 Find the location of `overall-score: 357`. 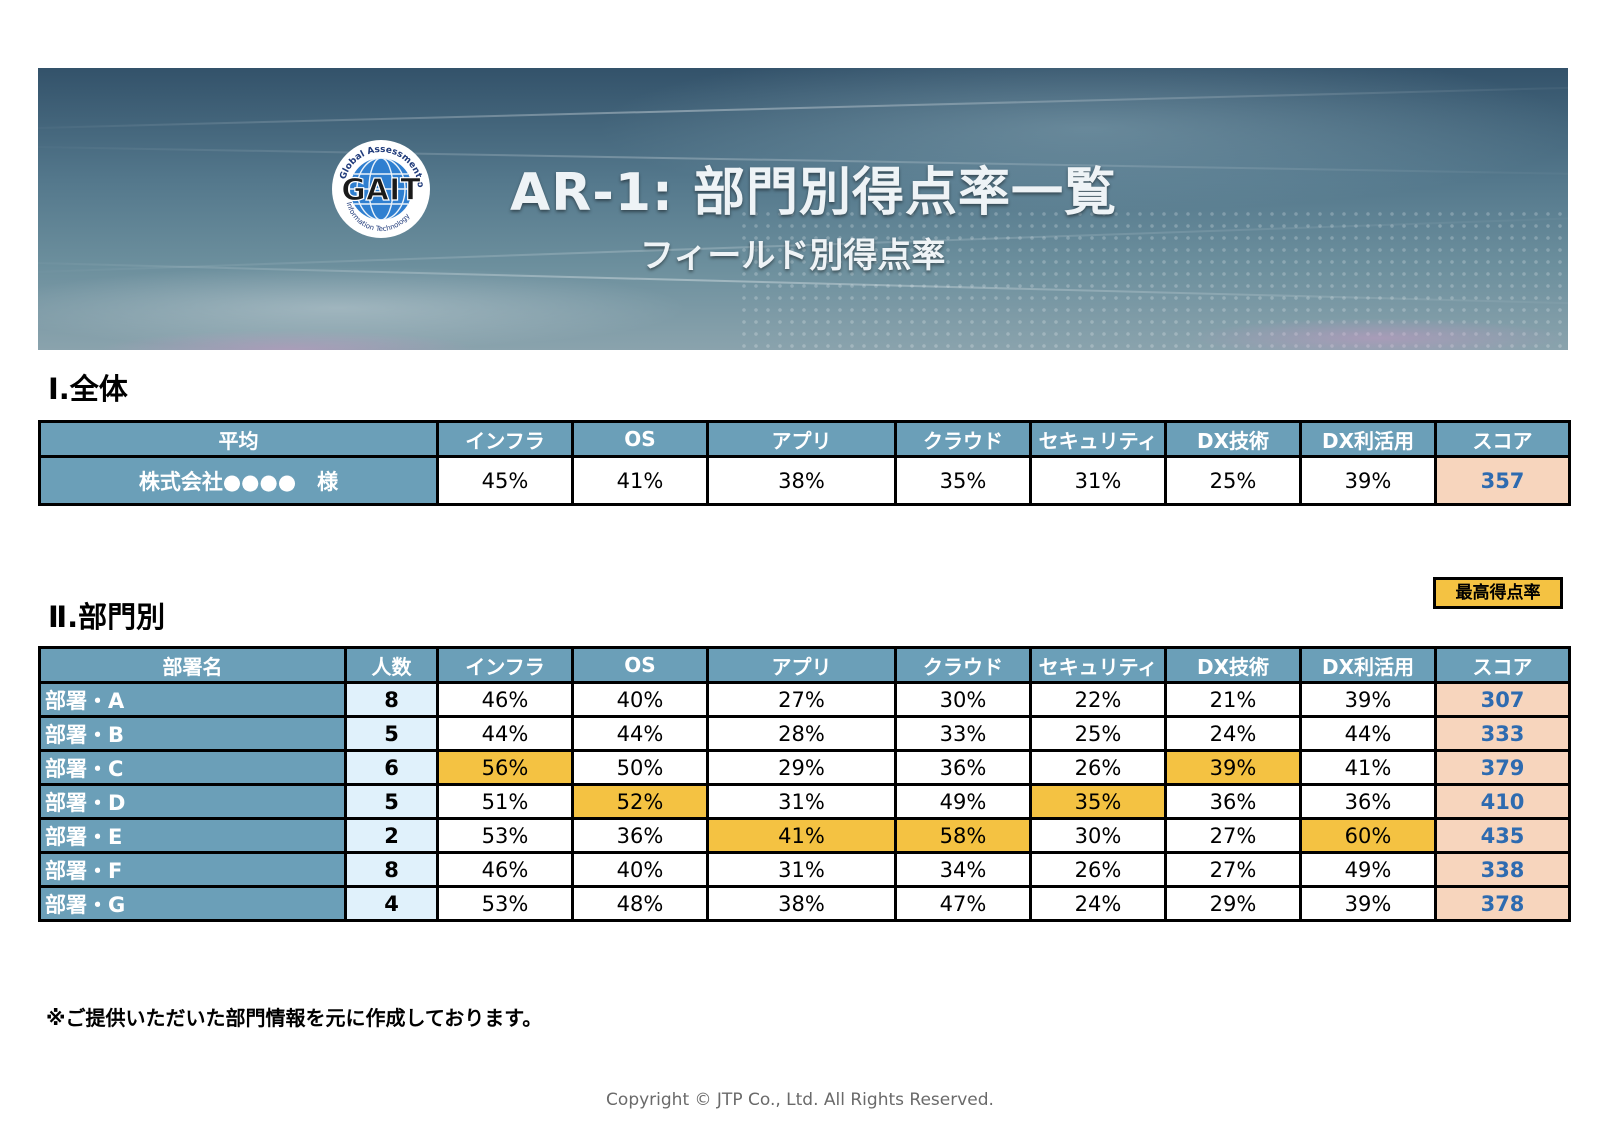

overall-score: 357 is located at coordinates (1502, 480).